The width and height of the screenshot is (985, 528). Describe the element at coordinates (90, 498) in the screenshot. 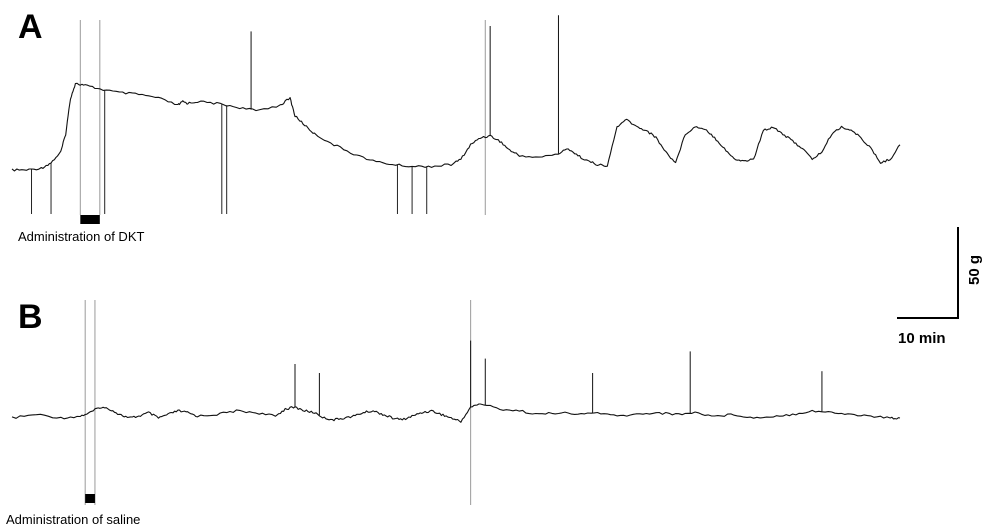

I see `panel-b-treatment-bar` at that location.